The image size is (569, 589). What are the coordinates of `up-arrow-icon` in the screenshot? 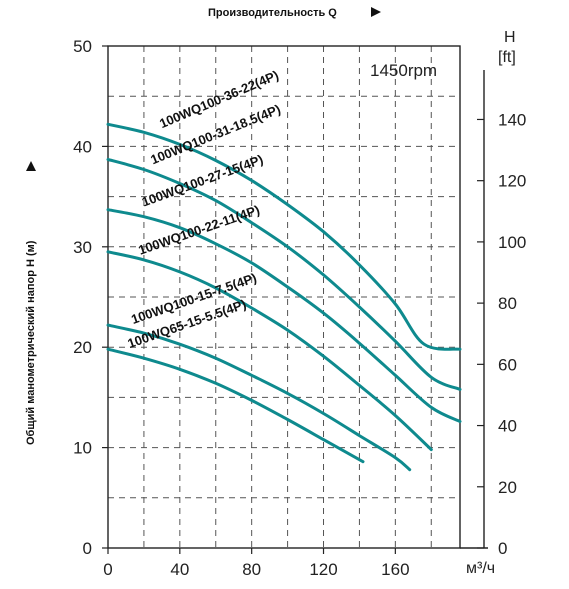 It's located at (31, 166).